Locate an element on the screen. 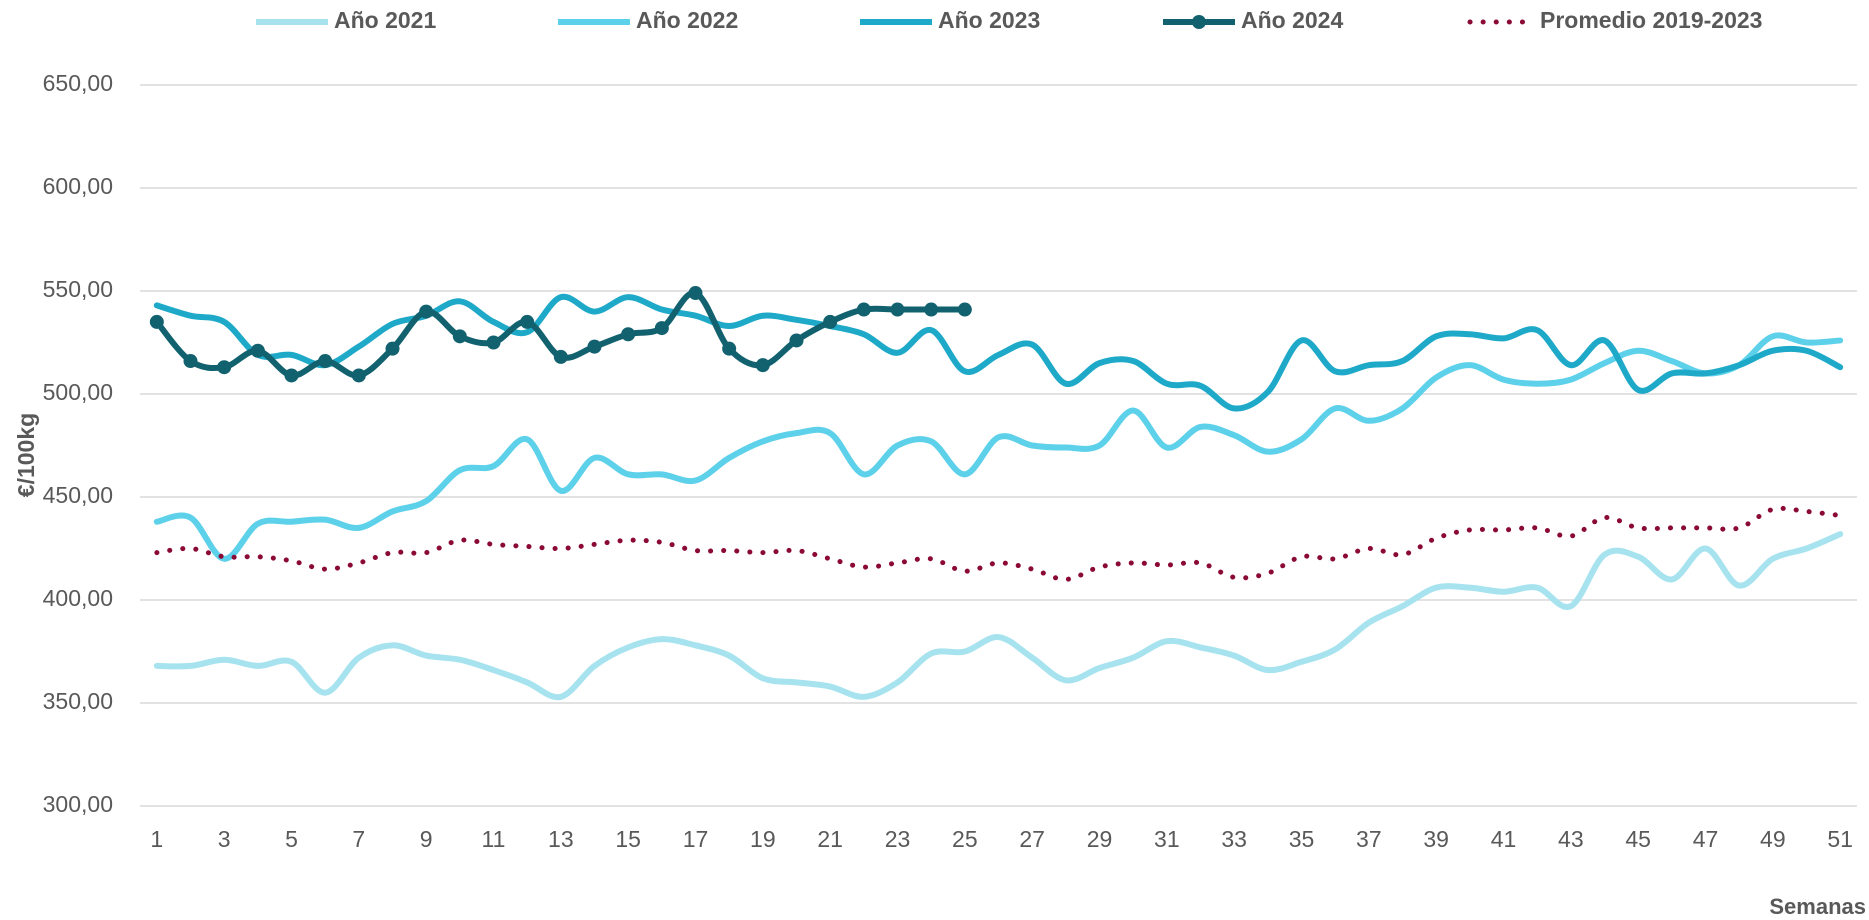 This screenshot has height=920, width=1869. legend-label: Promedio 2019-2023 is located at coordinates (1651, 20).